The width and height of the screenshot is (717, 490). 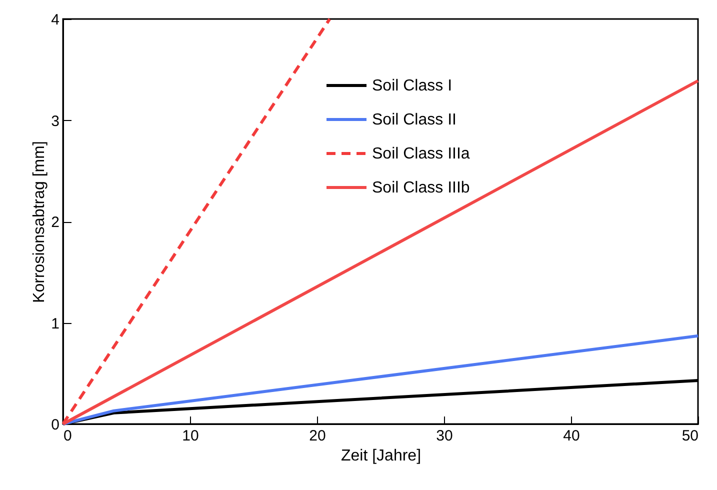 I want to click on x-tick-label: 40, so click(x=571, y=436).